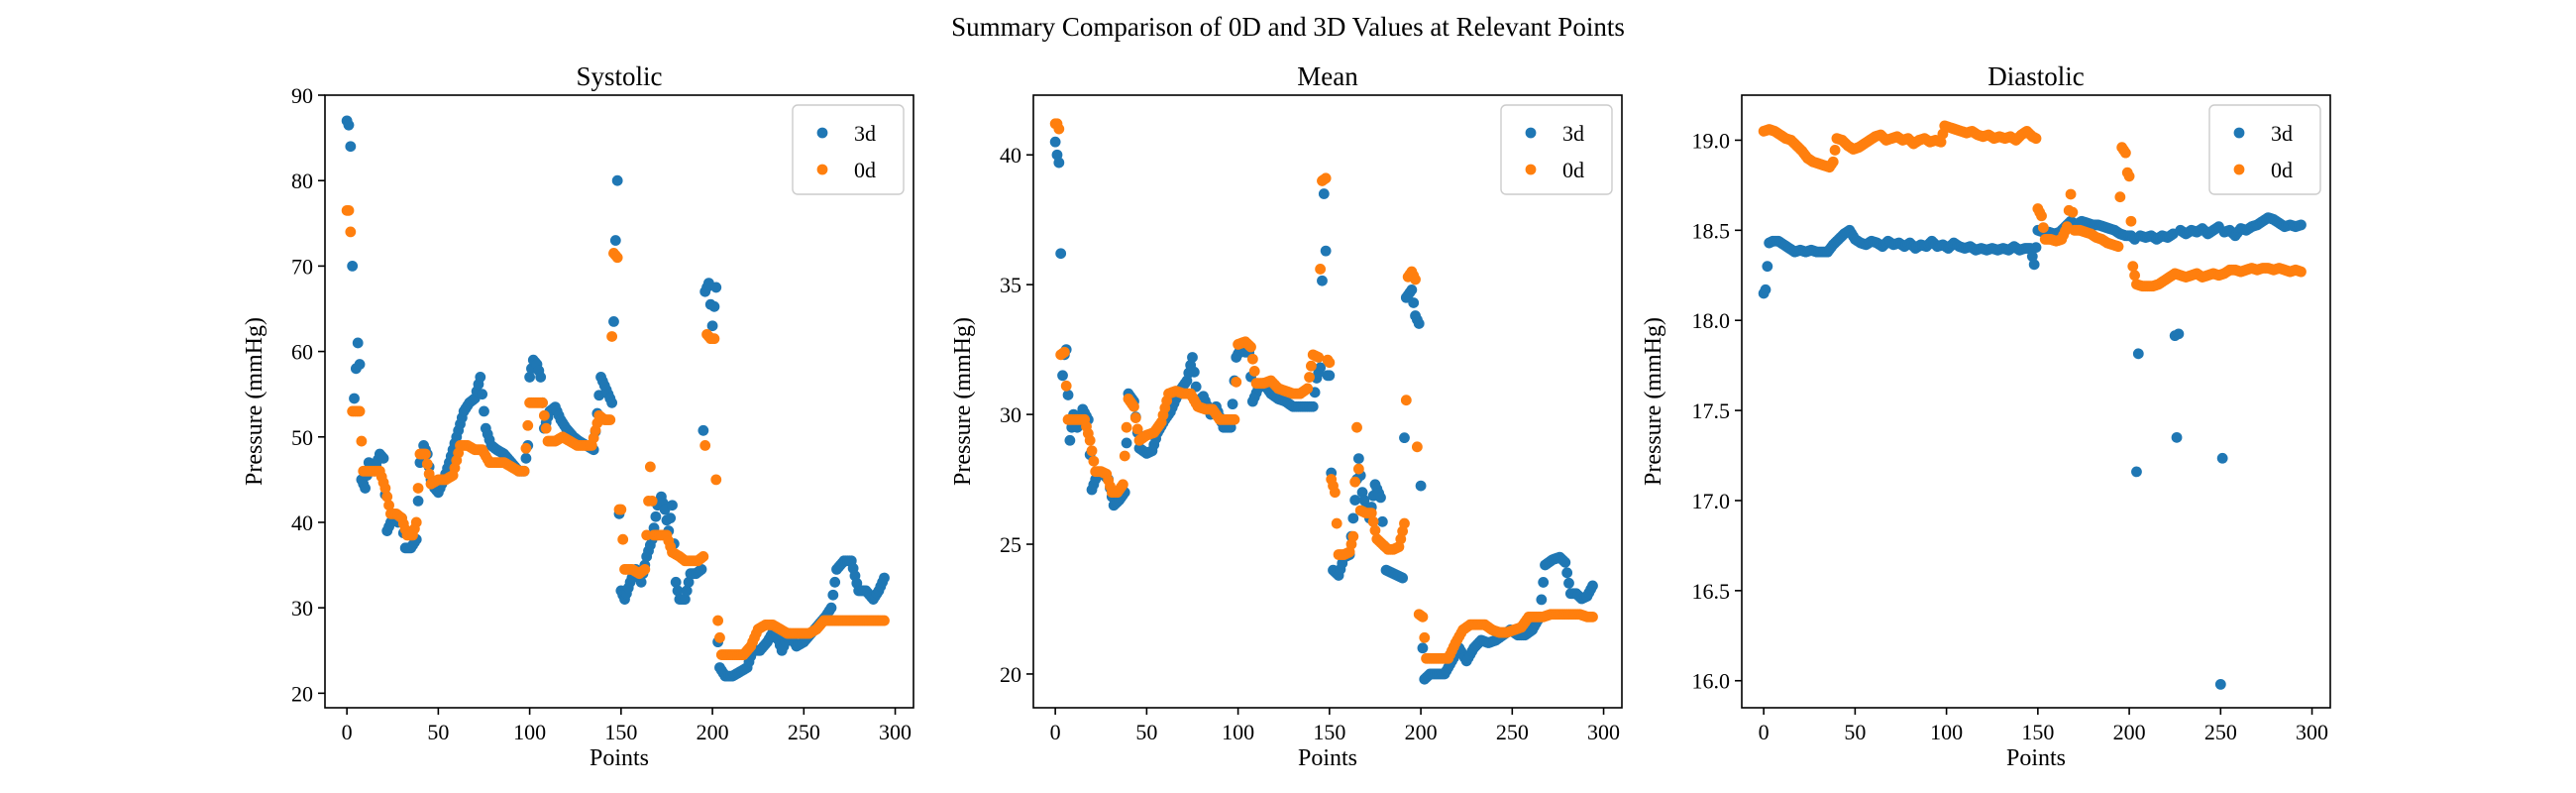  What do you see at coordinates (1712, 681) in the screenshot?
I see `diastolic-y-tick-label: 16.0` at bounding box center [1712, 681].